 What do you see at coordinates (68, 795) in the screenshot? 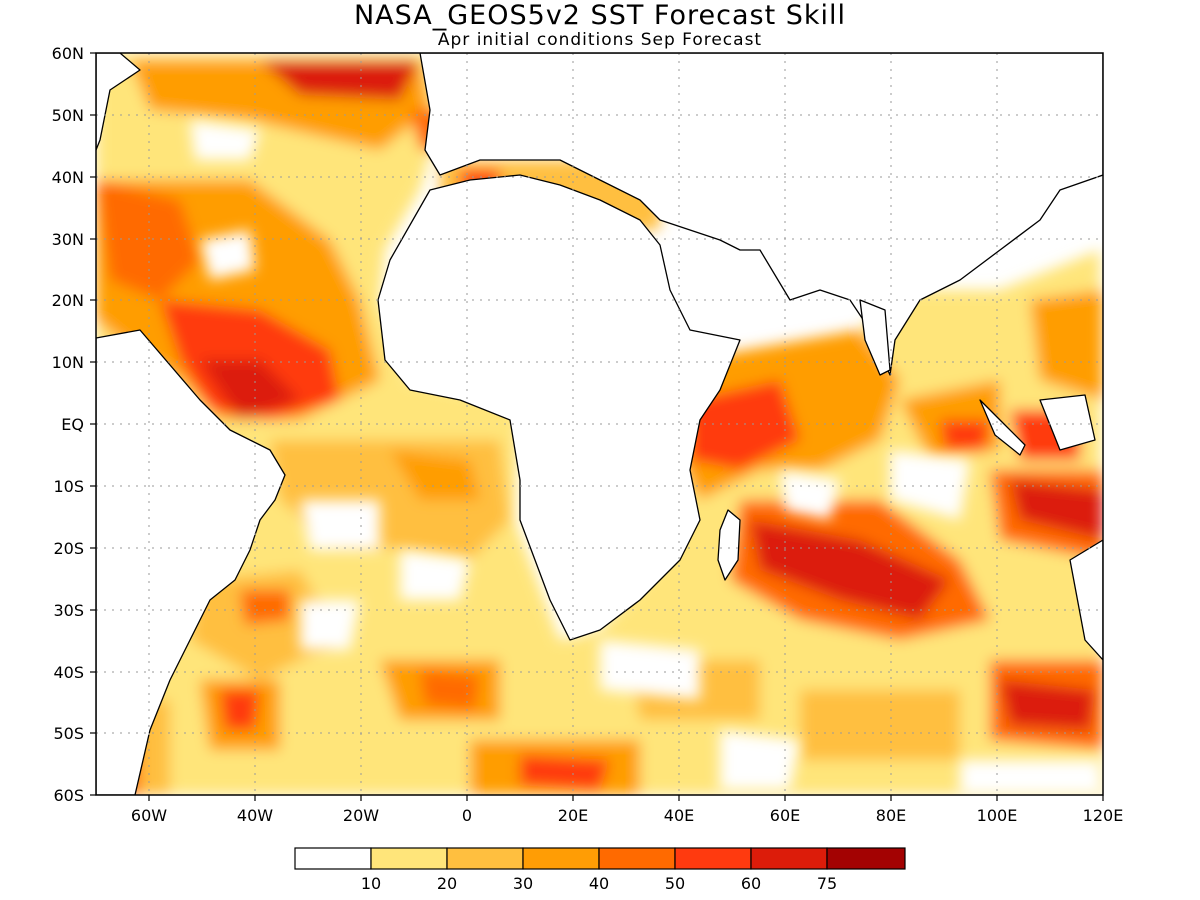
I see `lat-label: 60S` at bounding box center [68, 795].